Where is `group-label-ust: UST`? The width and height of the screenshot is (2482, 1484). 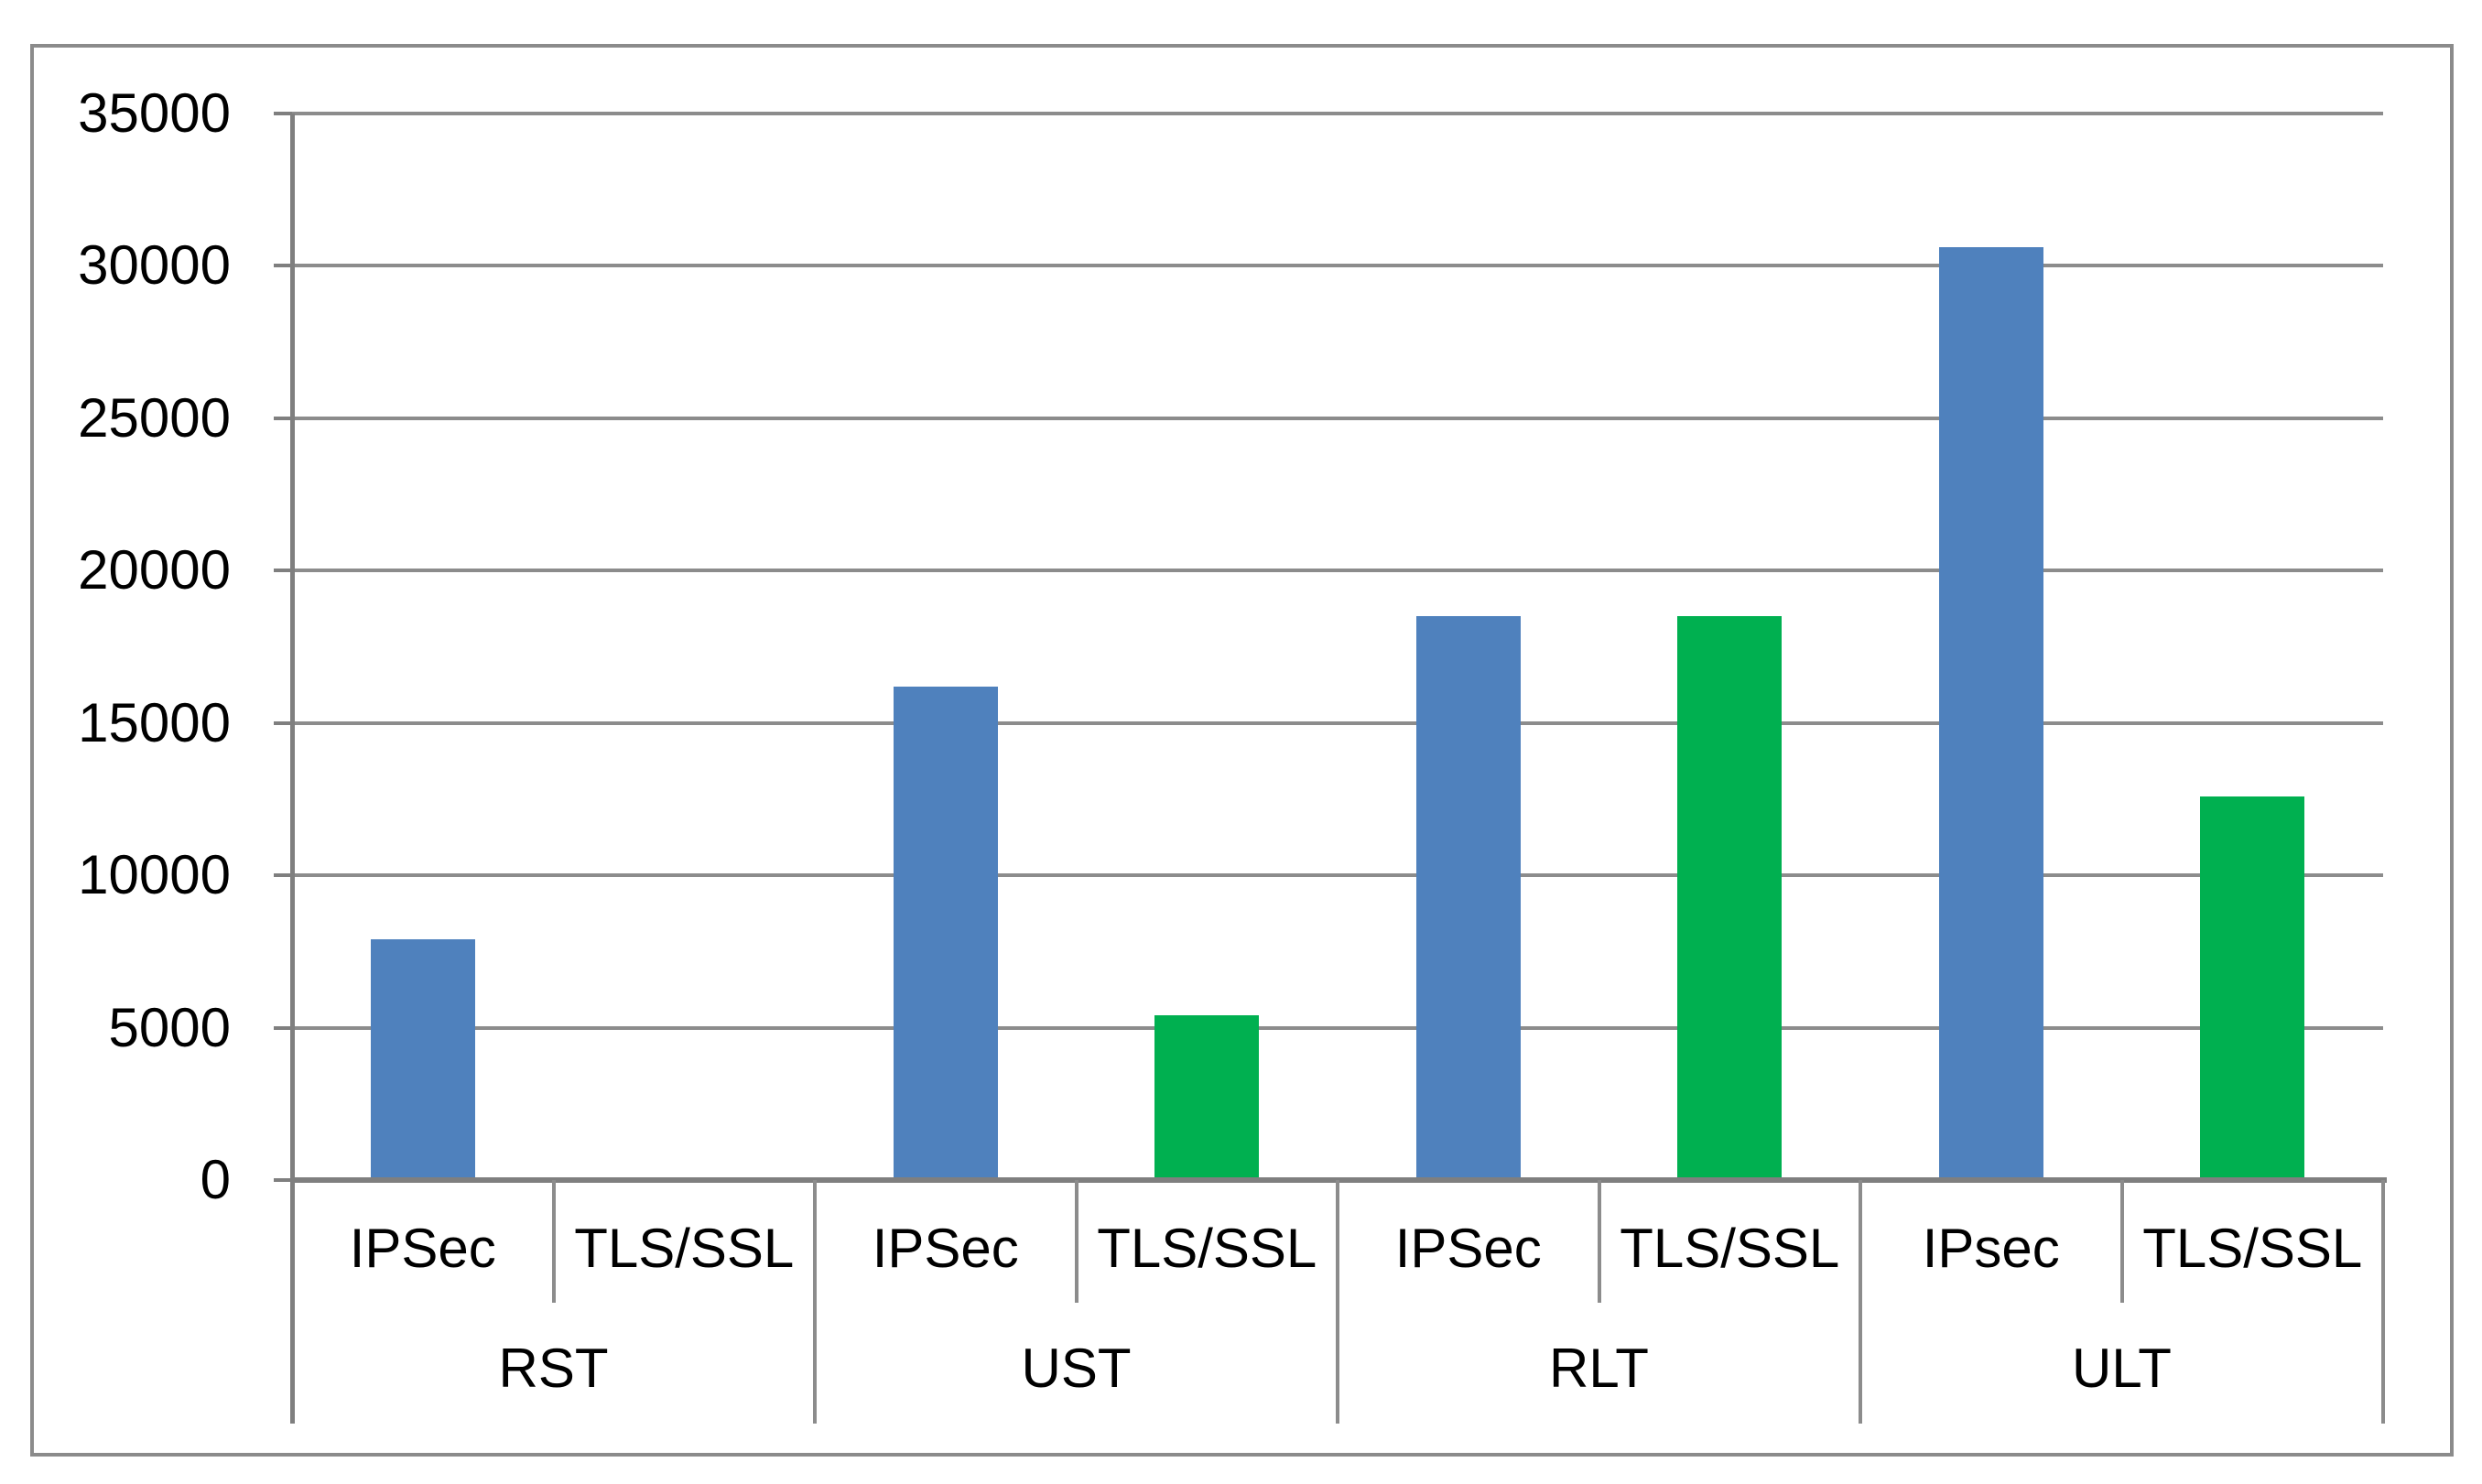 group-label-ust: UST is located at coordinates (1076, 1368).